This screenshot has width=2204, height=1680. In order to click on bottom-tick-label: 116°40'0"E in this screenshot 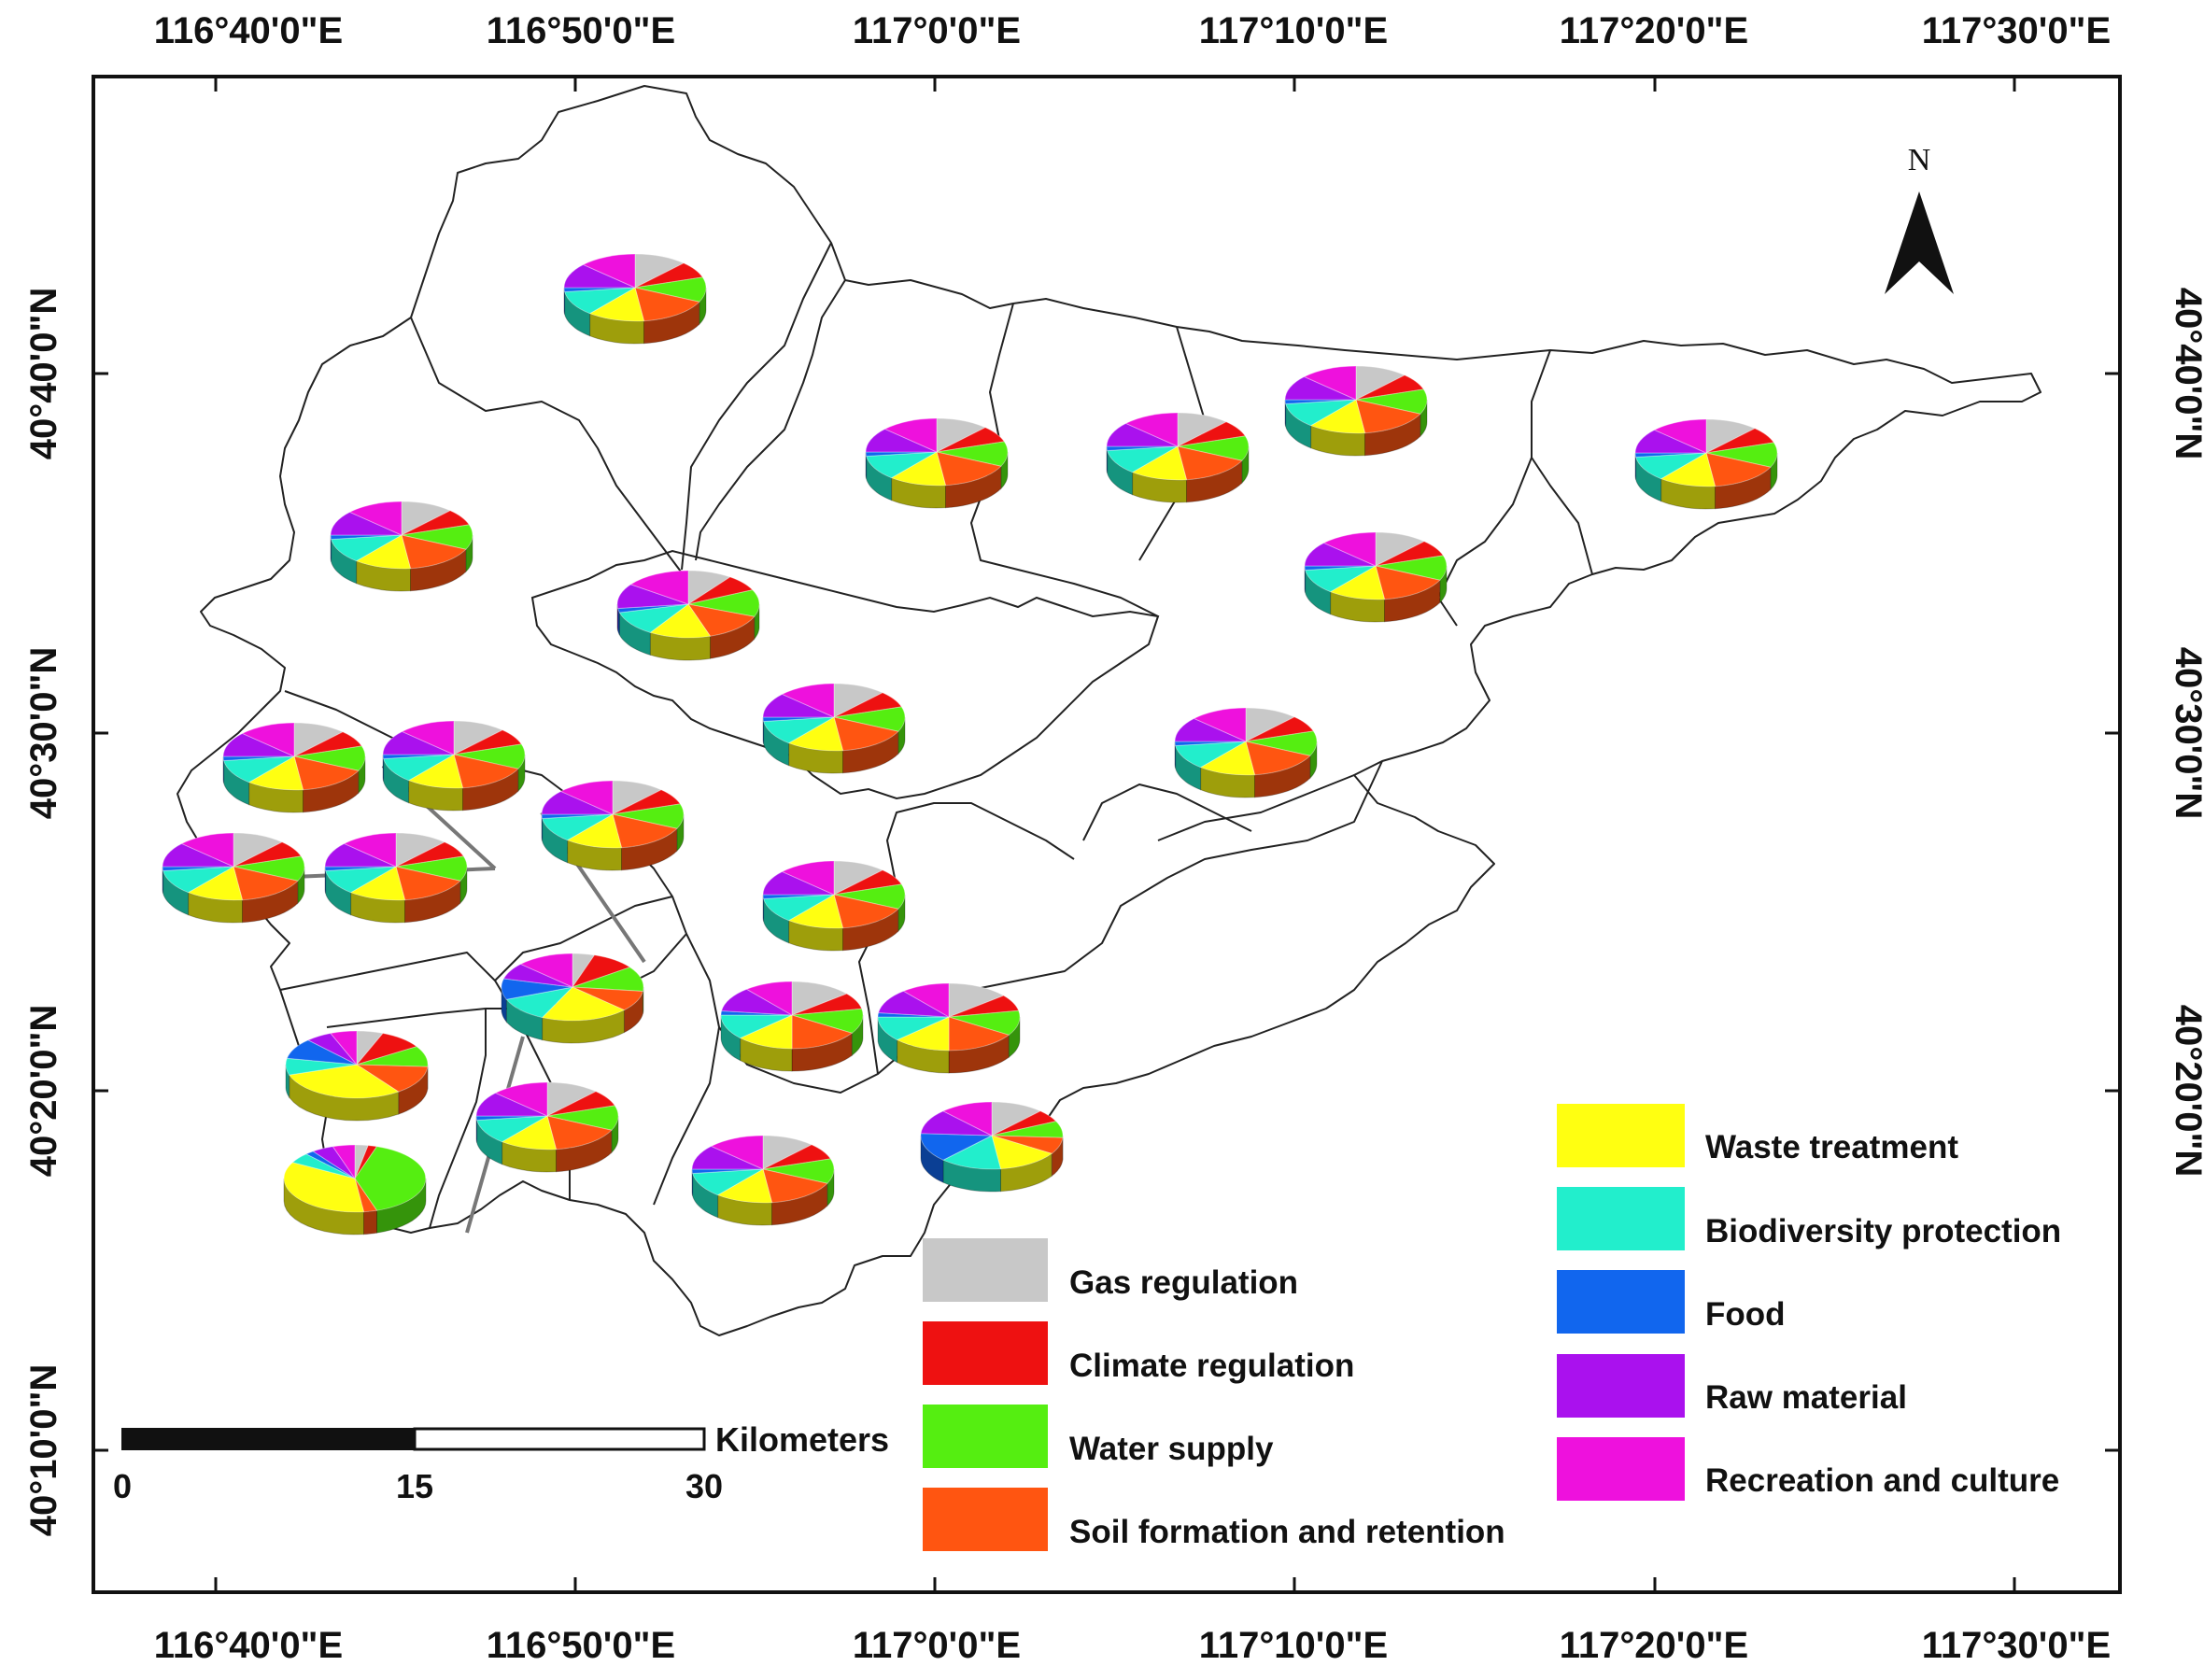, I will do `click(249, 1645)`.